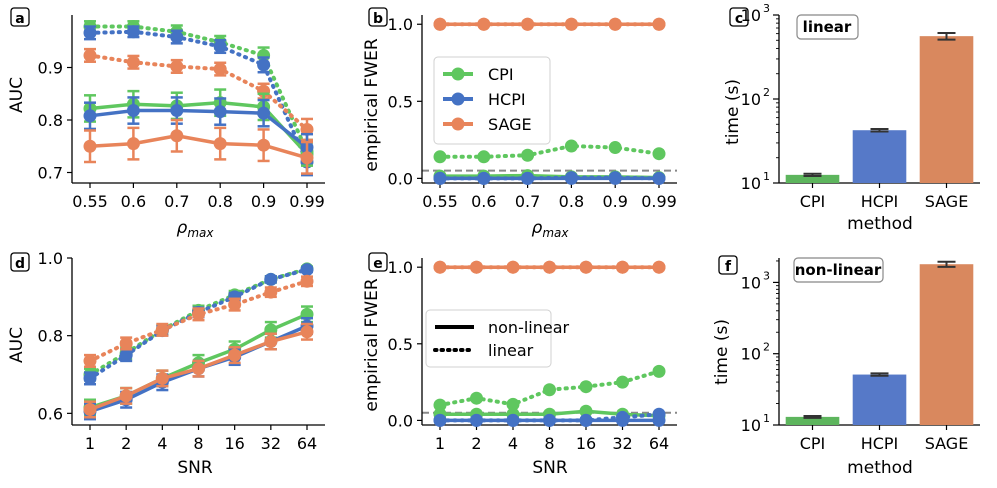 The width and height of the screenshot is (997, 488). I want to click on y-tick-exponent-c: 2, so click(766, 92).